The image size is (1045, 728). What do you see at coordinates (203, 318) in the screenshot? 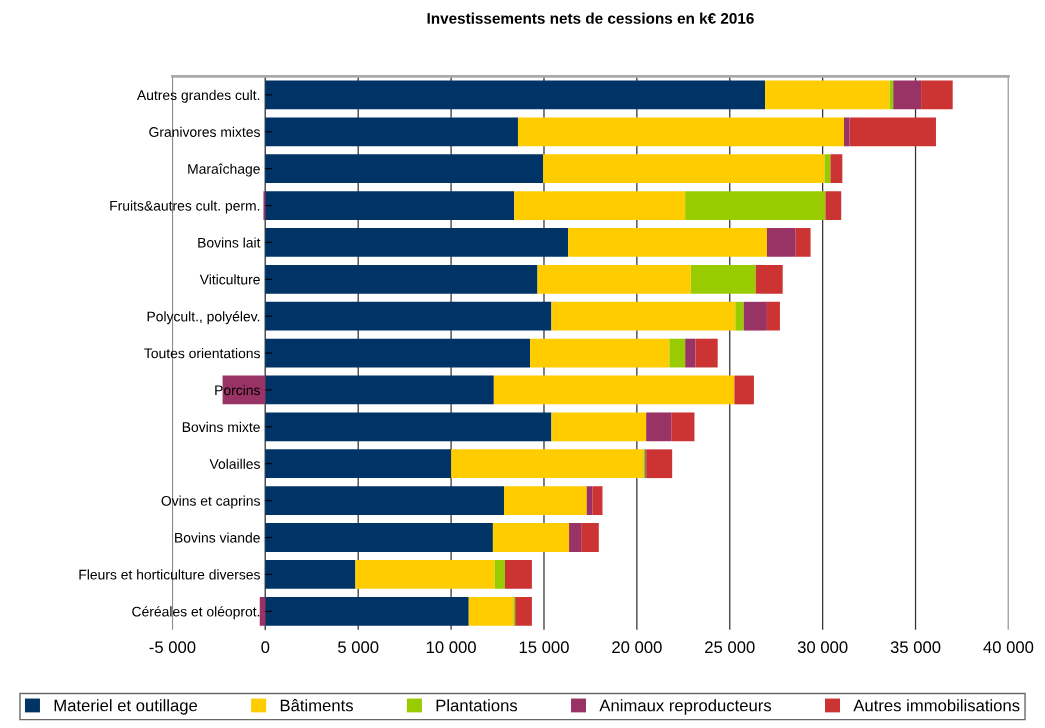
I see `y-tick-label: Polycult., polyélev.` at bounding box center [203, 318].